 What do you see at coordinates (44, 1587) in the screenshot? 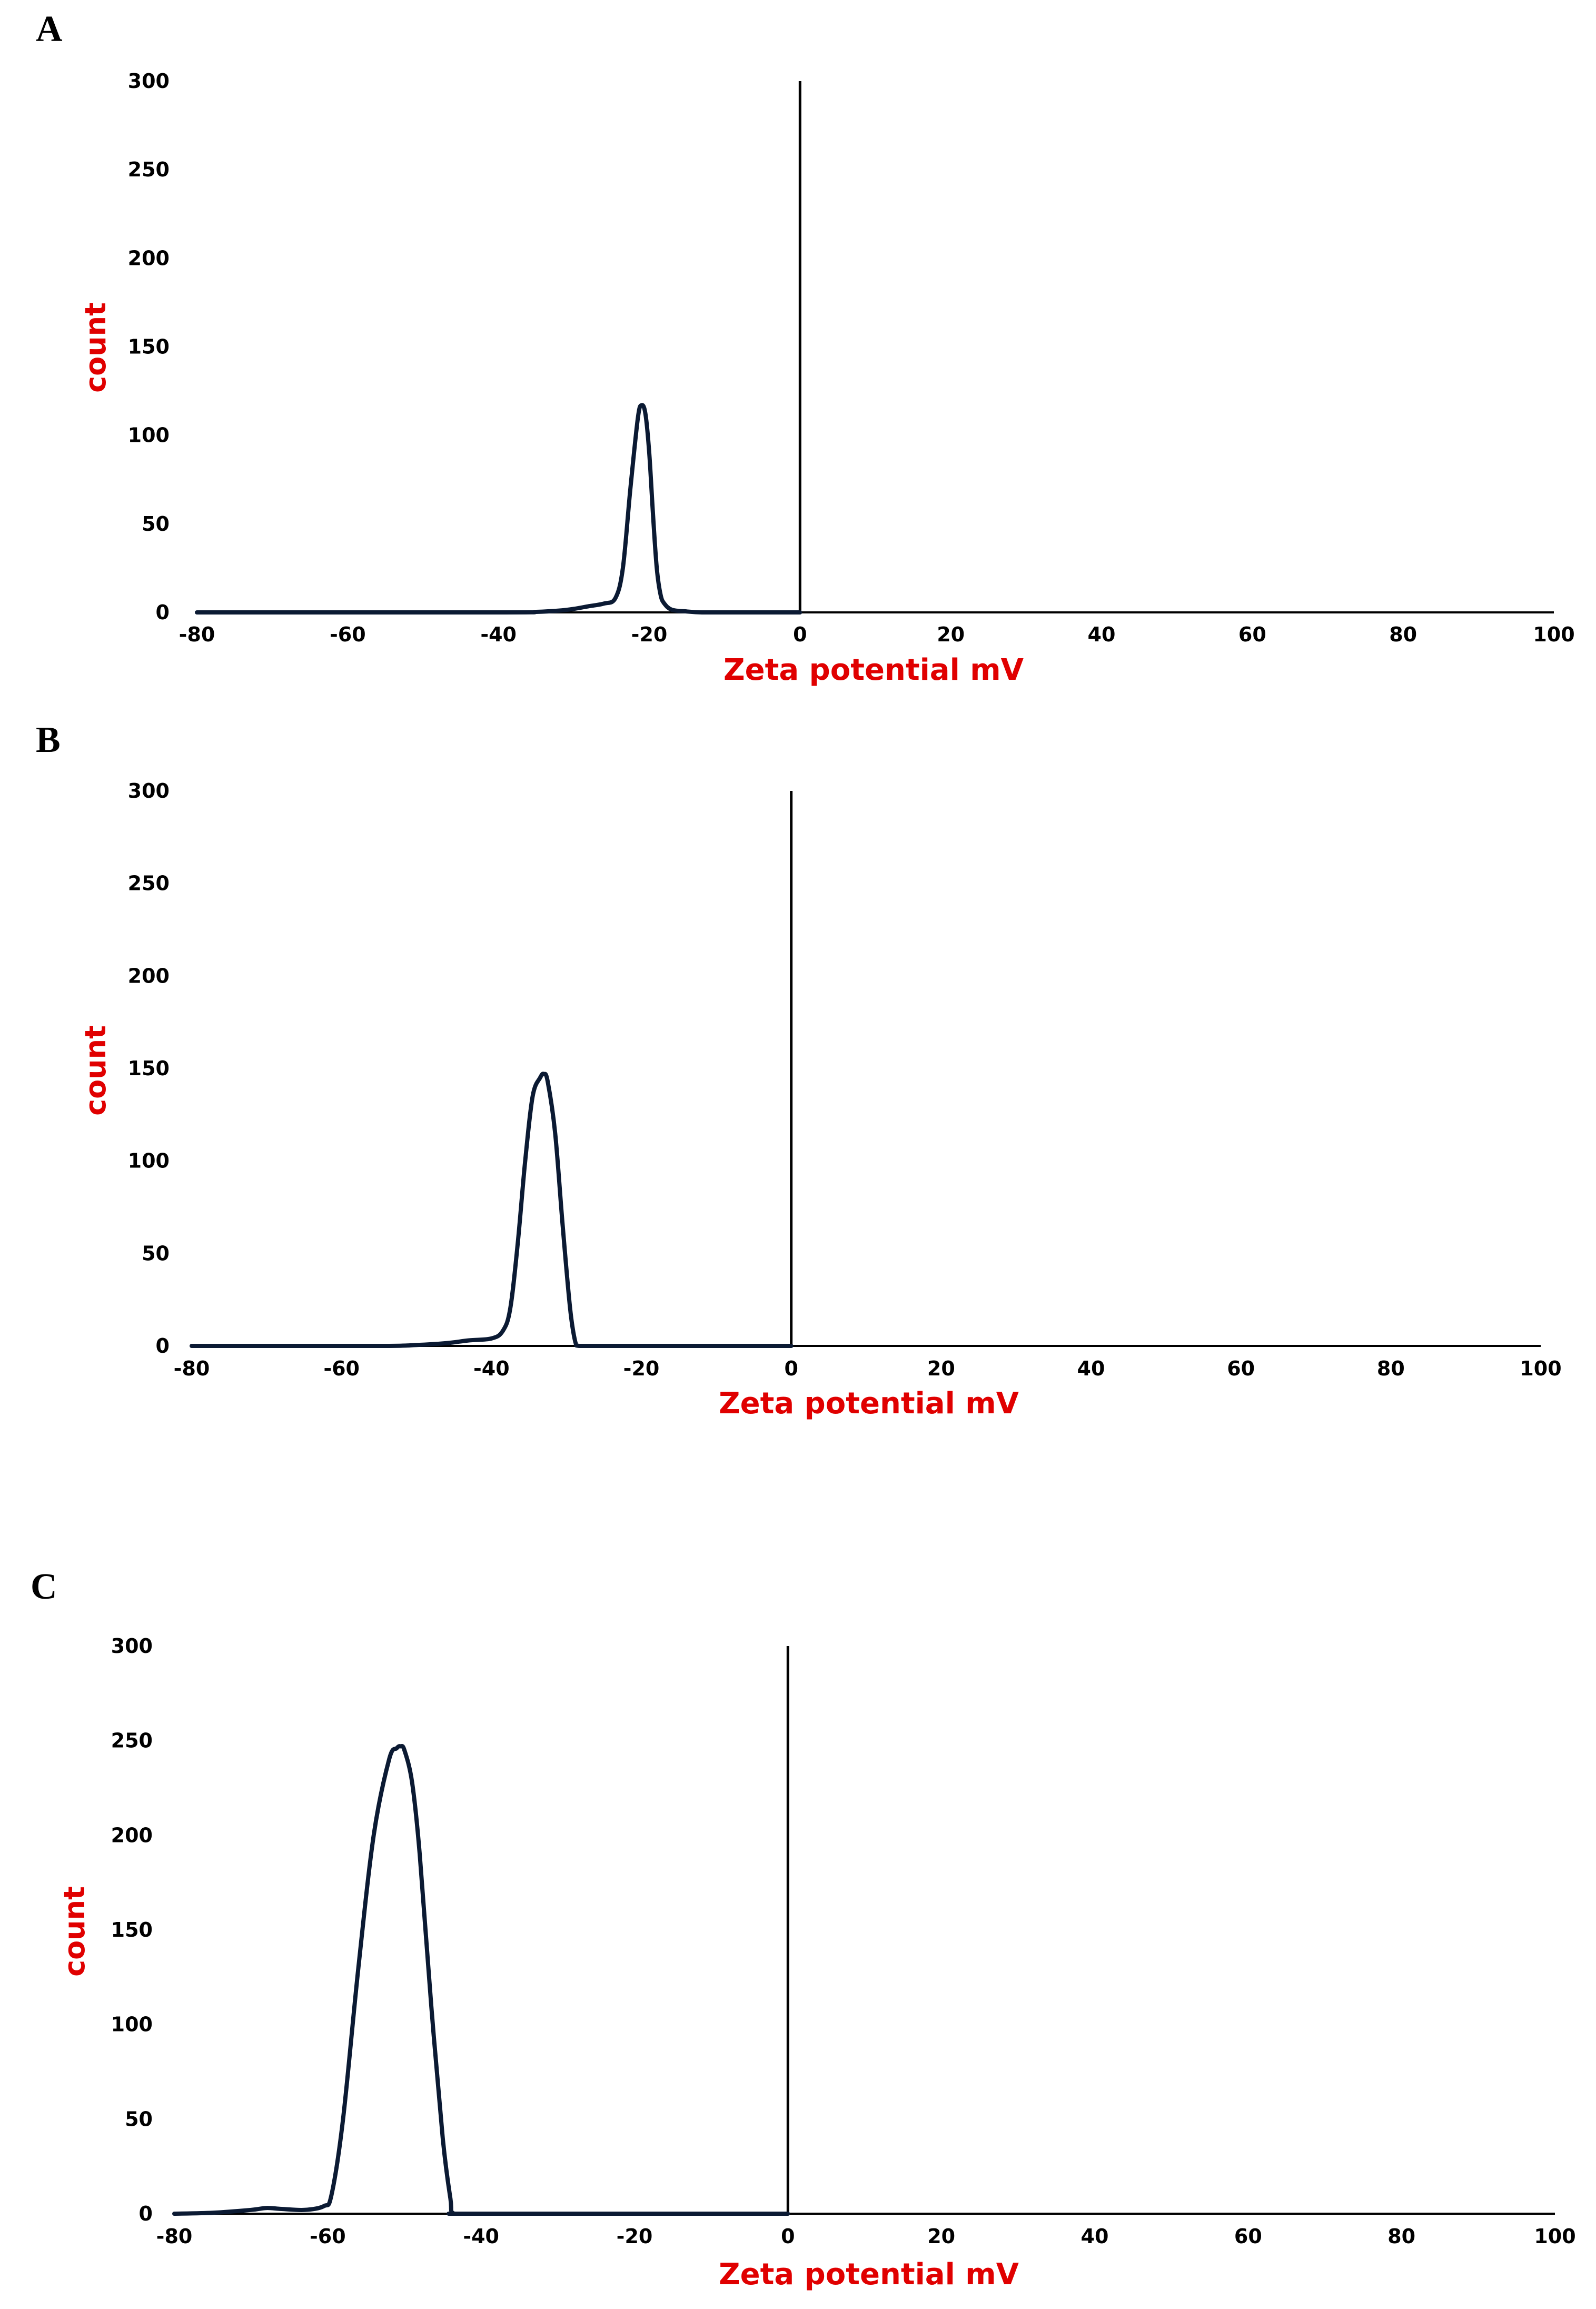
I see `panel-letter: C` at bounding box center [44, 1587].